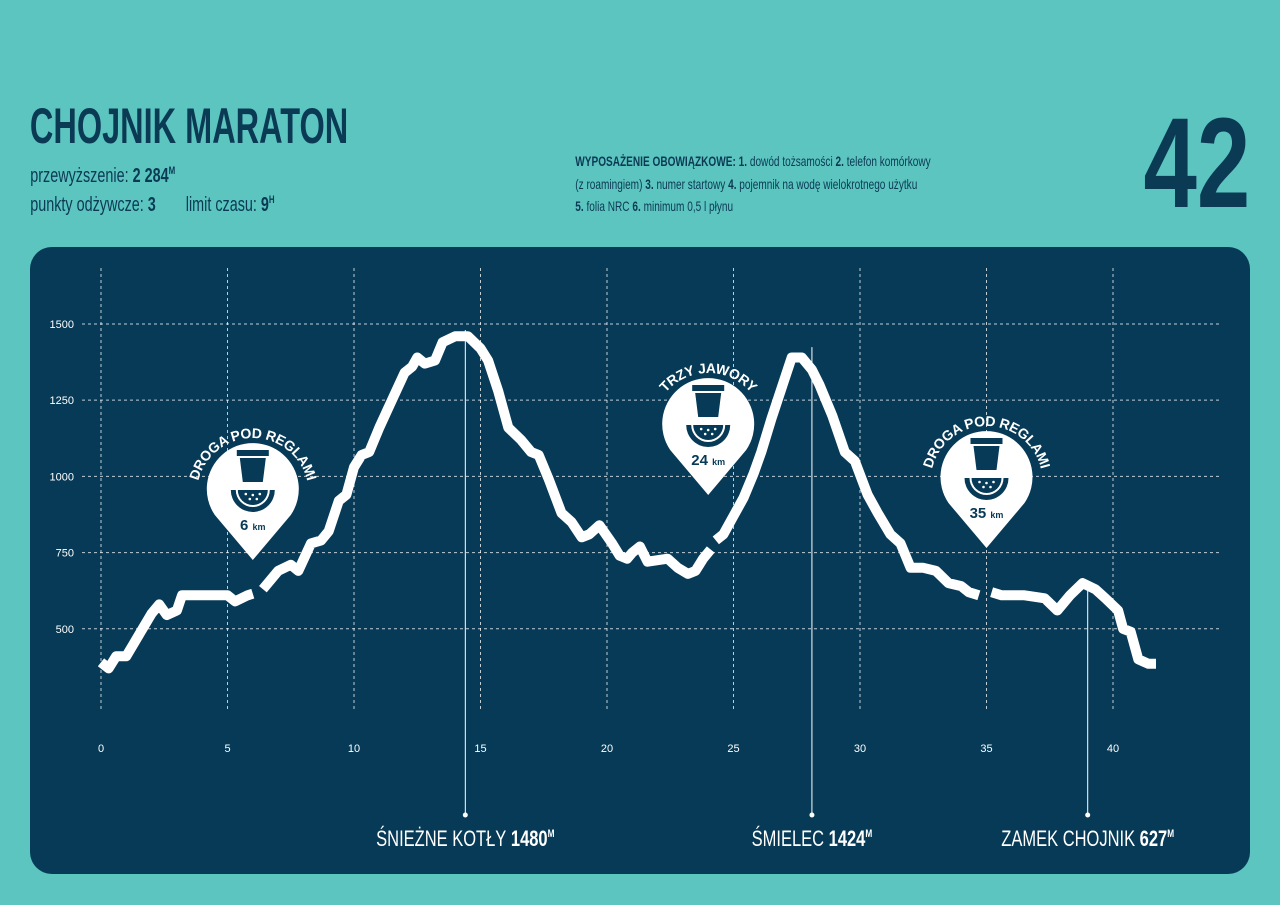 Image resolution: width=1280 pixels, height=905 pixels. Describe the element at coordinates (733, 749) in the screenshot. I see `x-tick-label: 25` at that location.